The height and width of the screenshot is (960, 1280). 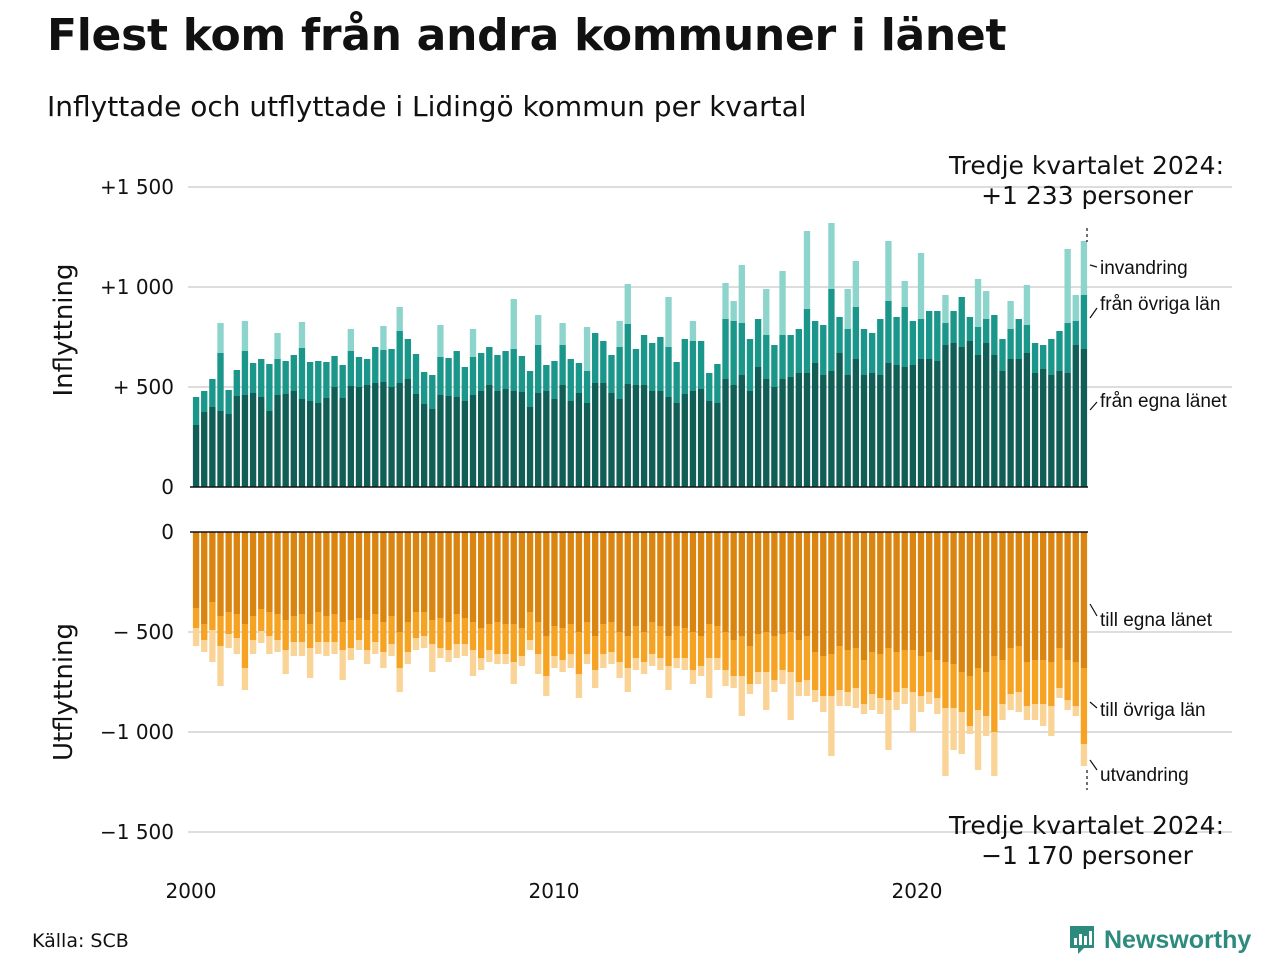 I want to click on ylabel-bottom: Utflyttning, so click(x=64, y=692).